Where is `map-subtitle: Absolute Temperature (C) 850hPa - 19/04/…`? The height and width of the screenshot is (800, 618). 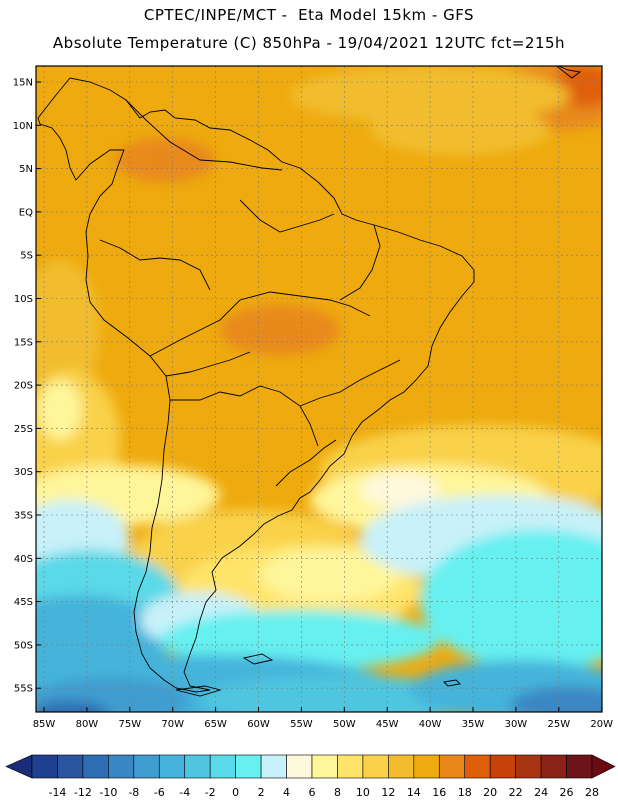
map-subtitle: Absolute Temperature (C) 850hPa - 19/04/… is located at coordinates (309, 43).